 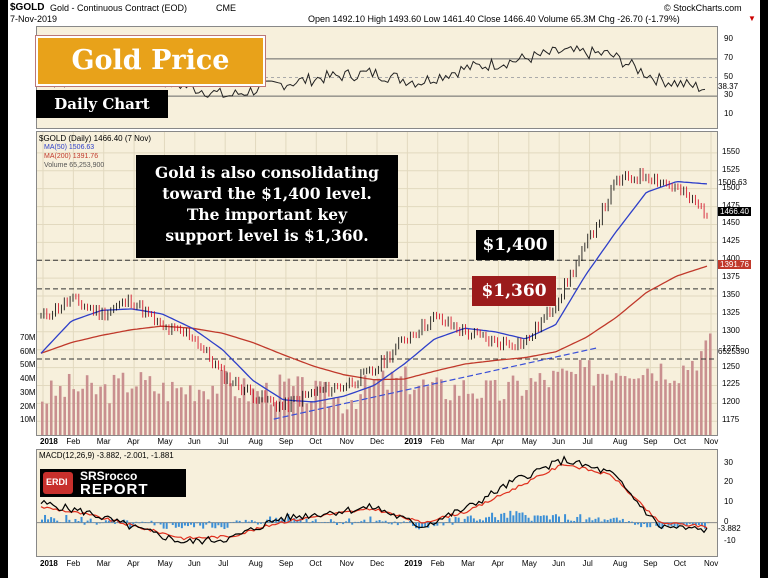 What do you see at coordinates (728, 39) in the screenshot?
I see `rsi-tick-label: 90` at bounding box center [728, 39].